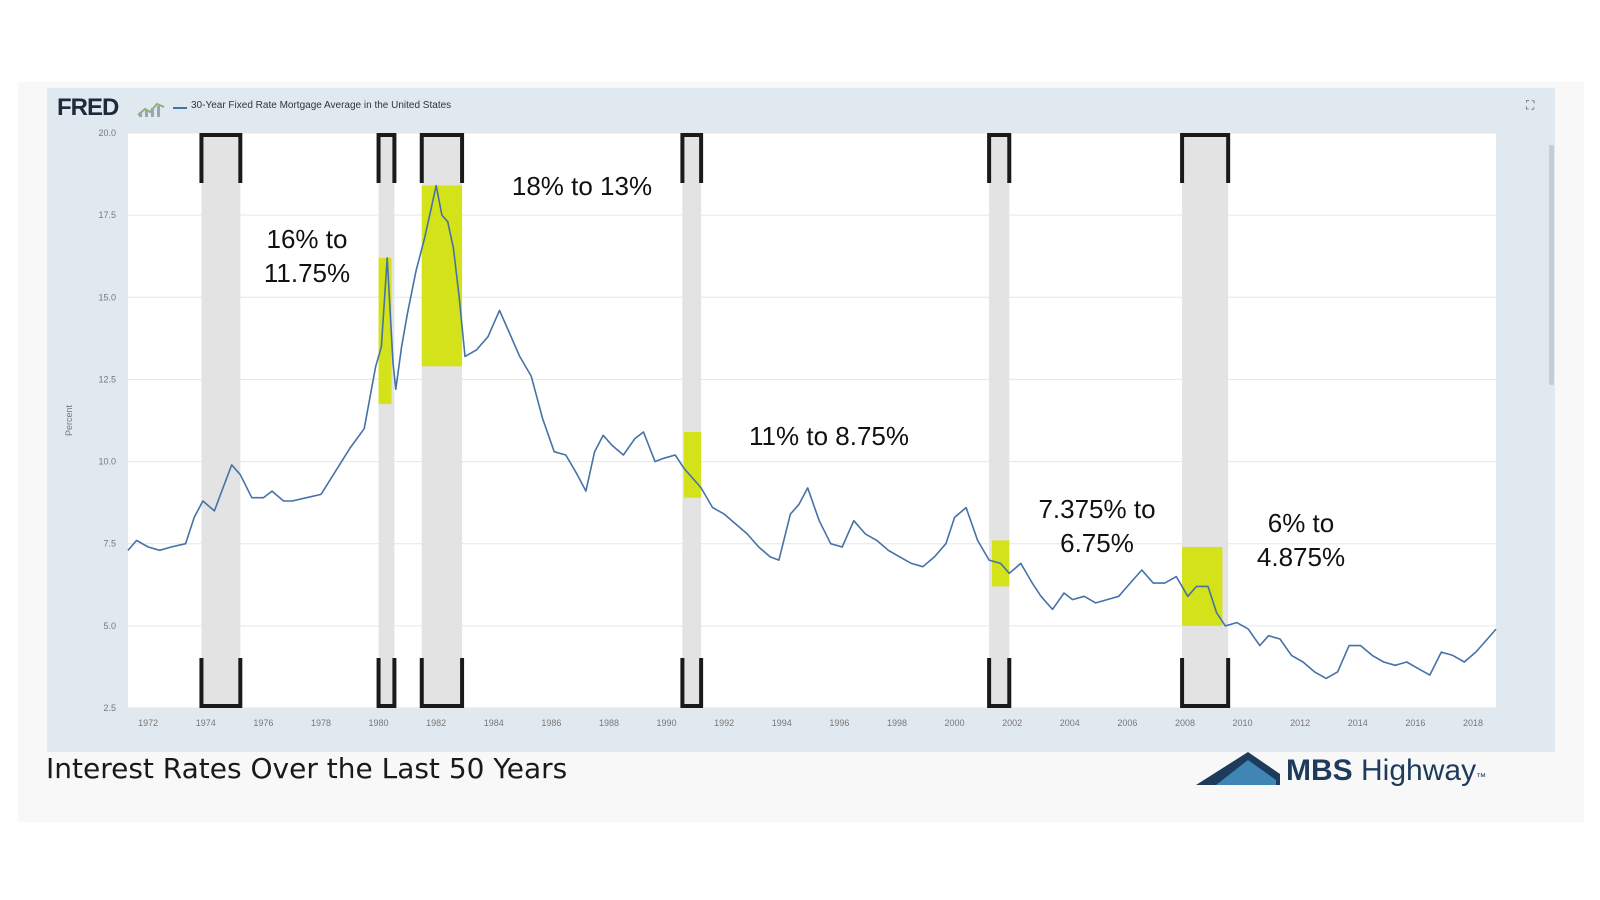  What do you see at coordinates (69, 420) in the screenshot?
I see `y-axis-label: Percent` at bounding box center [69, 420].